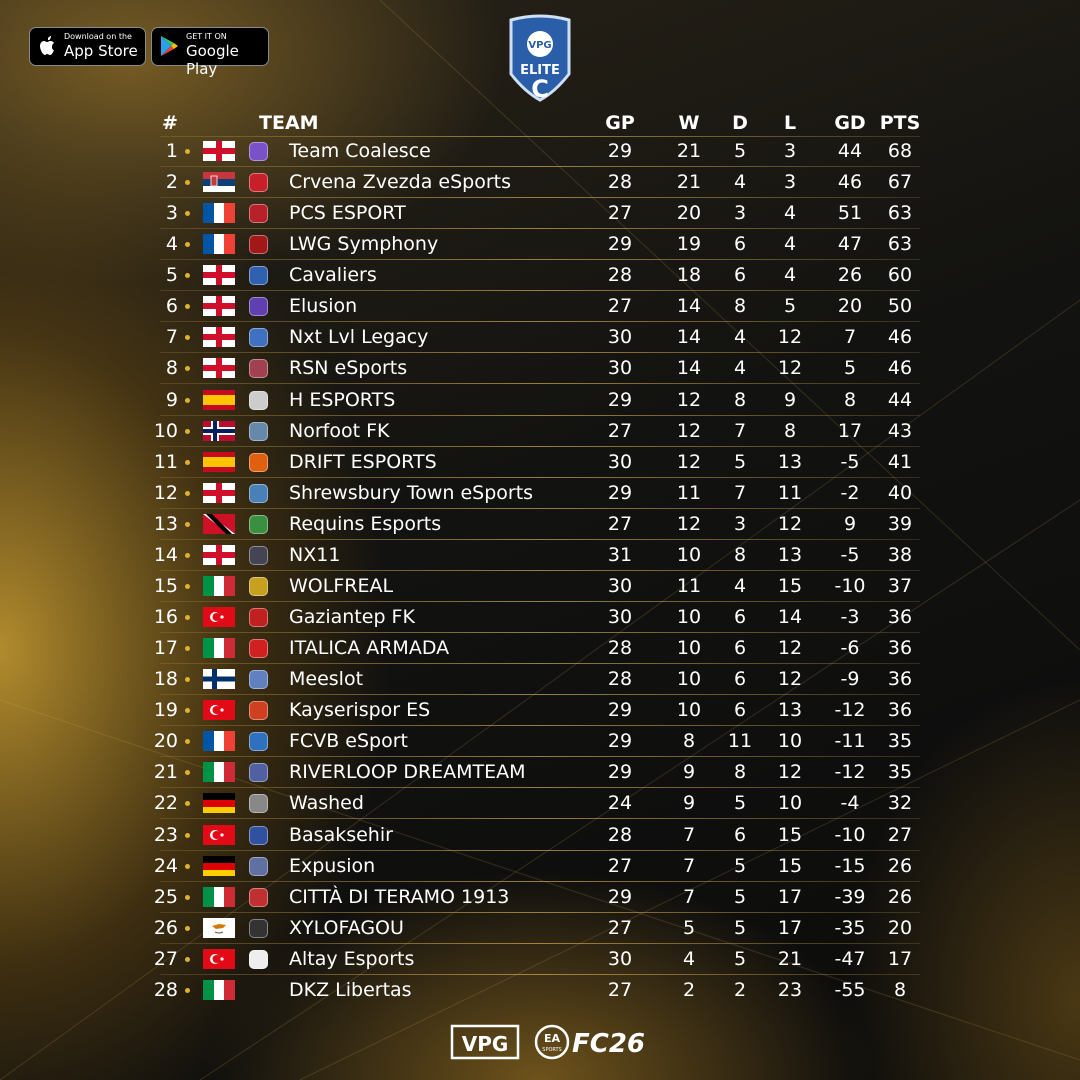 This screenshot has height=1080, width=1080. What do you see at coordinates (900, 803) in the screenshot?
I see `stat-cell: 32` at bounding box center [900, 803].